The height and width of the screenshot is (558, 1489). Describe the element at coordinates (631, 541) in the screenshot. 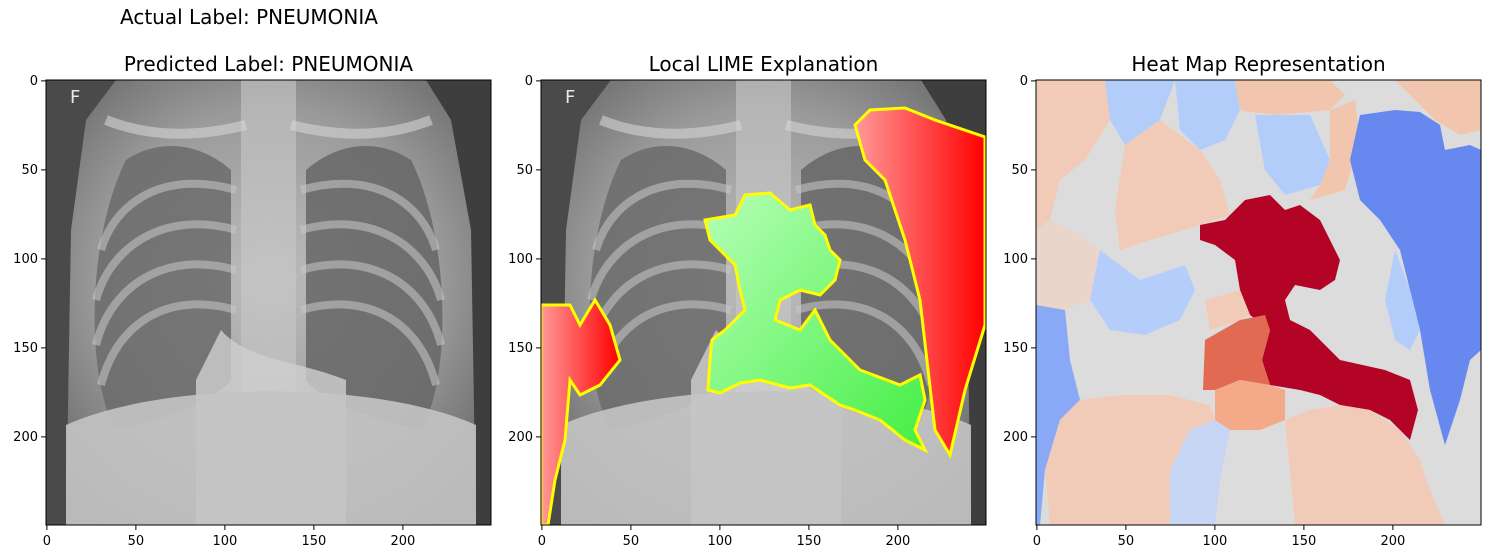

I see `panel-2-x-tick-label-1: 50` at that location.